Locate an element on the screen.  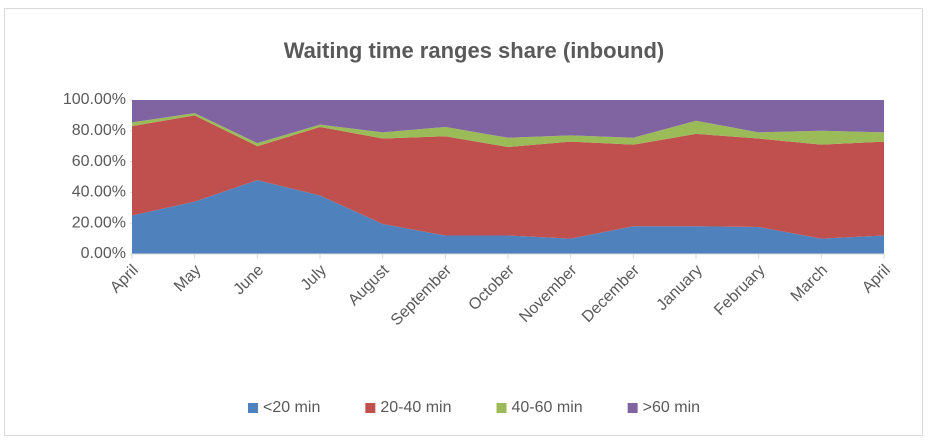
y-tick-label: 80.00% is located at coordinates (99, 130).